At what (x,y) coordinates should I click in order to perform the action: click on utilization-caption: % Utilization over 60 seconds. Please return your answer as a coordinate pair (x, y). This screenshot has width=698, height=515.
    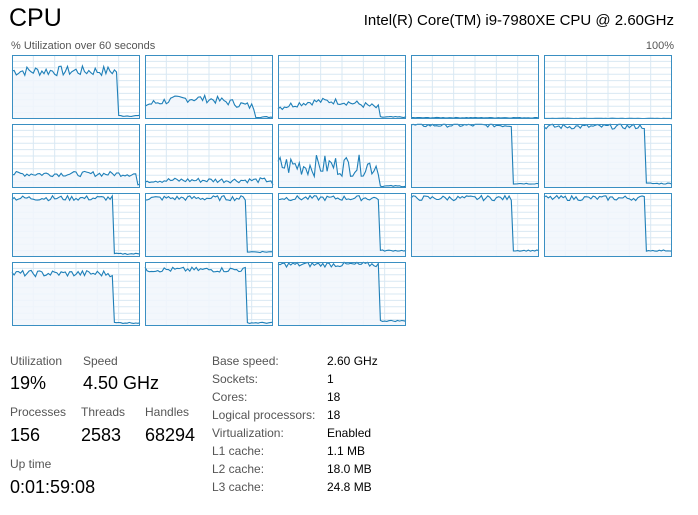
    Looking at the image, I should click on (83, 46).